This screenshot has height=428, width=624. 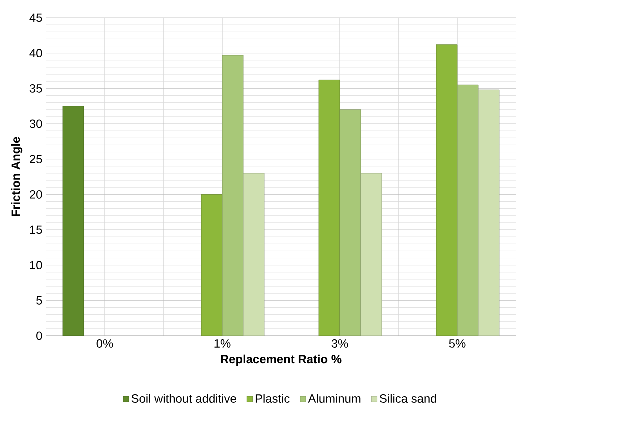 I want to click on legend-label: Plastic, so click(x=273, y=399).